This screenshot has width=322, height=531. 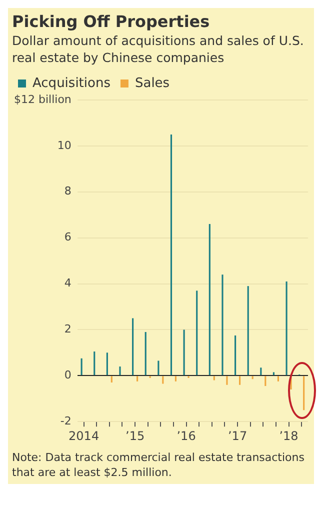 I want to click on x-tick-label: ’16, so click(x=186, y=435).